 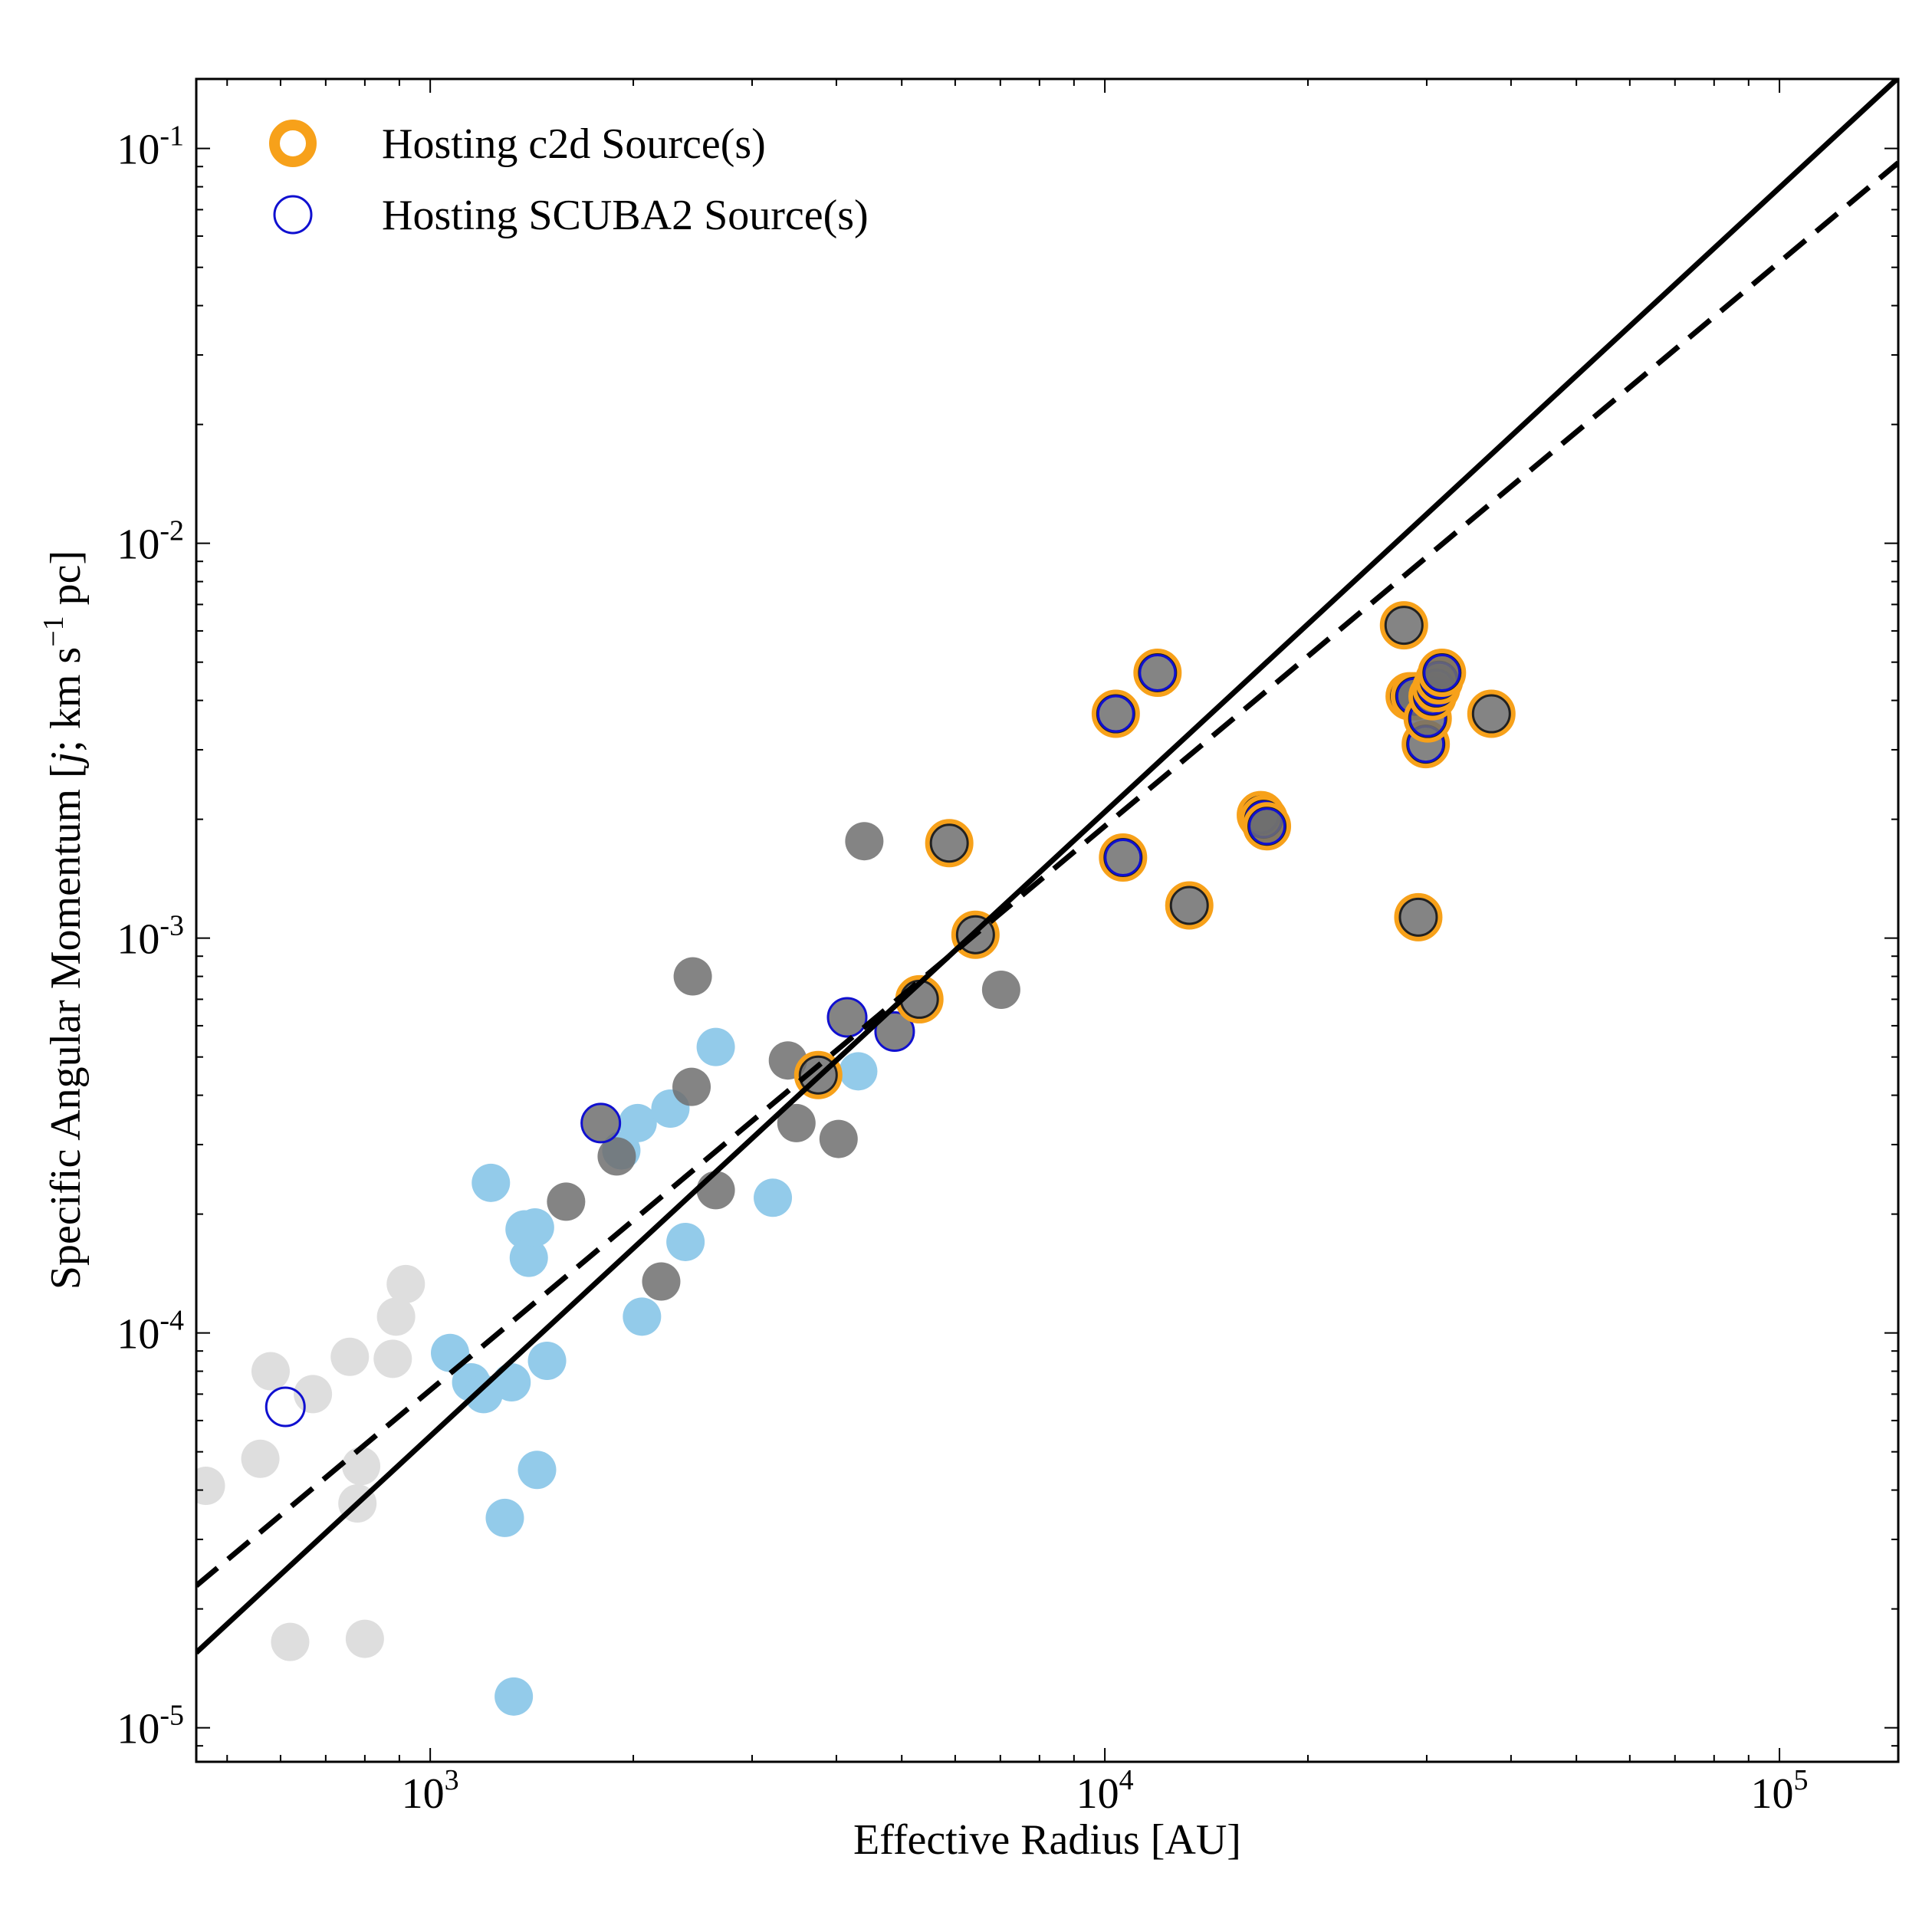 What do you see at coordinates (151, 1332) in the screenshot?
I see `y-tick-label: 10⁻⁴` at bounding box center [151, 1332].